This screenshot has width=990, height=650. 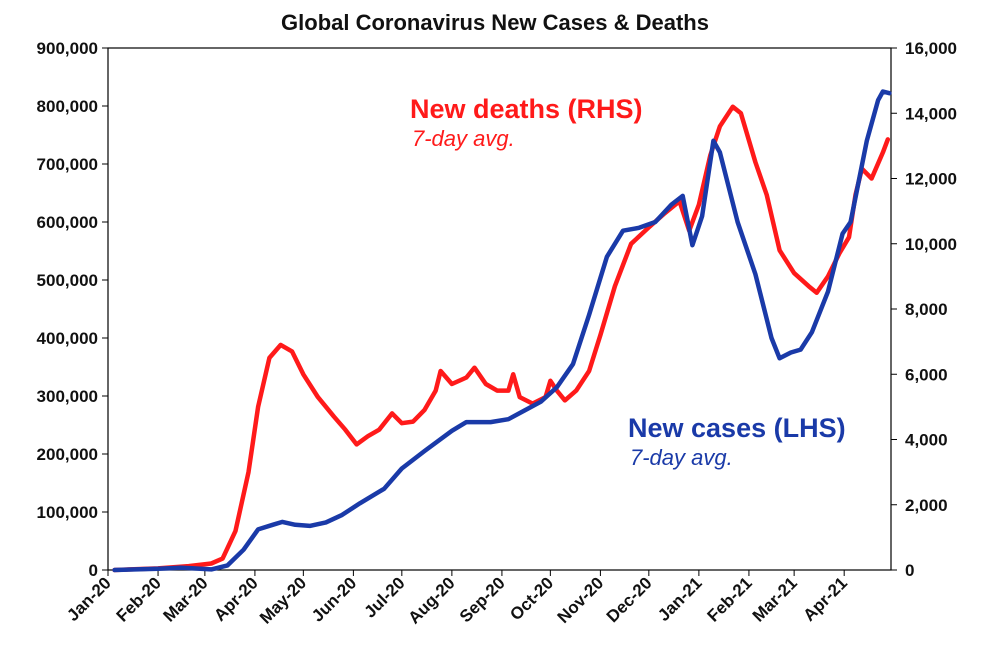 I want to click on x-tick-label: Jan-21, so click(x=680, y=599).